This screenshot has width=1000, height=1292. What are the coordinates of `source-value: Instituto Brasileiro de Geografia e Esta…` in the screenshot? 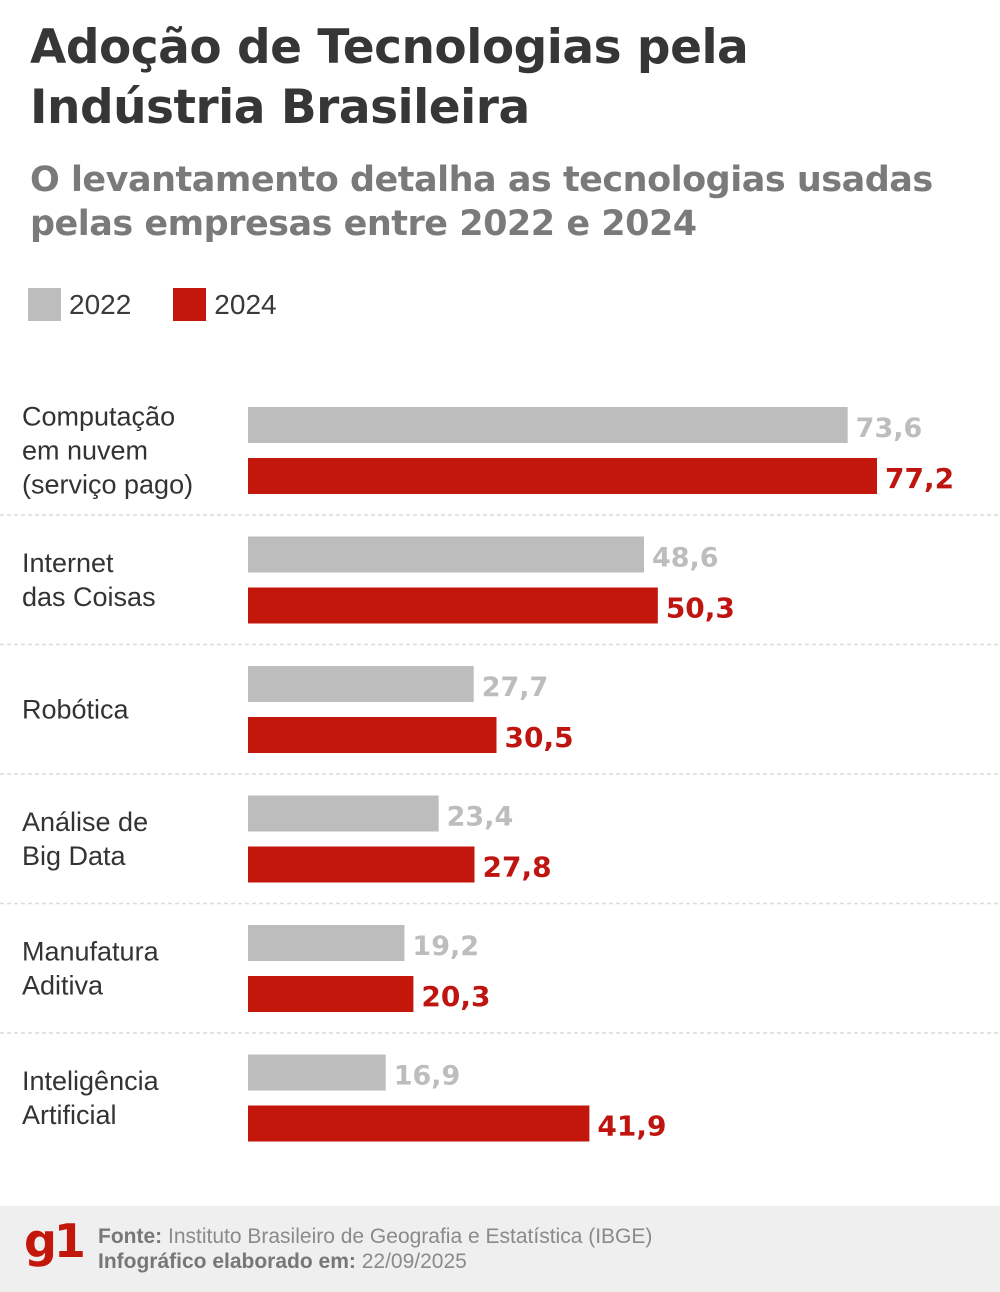 It's located at (410, 1236).